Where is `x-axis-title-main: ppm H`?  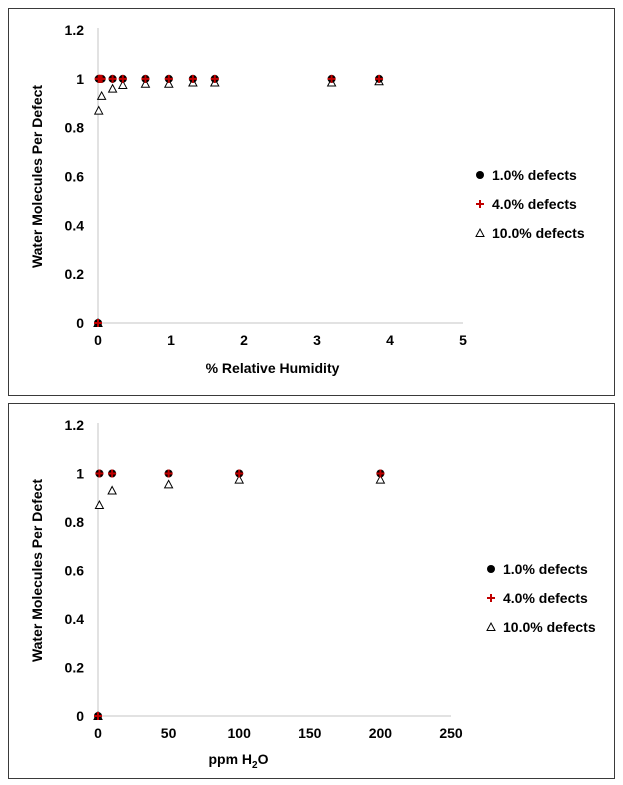 x-axis-title-main: ppm H is located at coordinates (230, 759).